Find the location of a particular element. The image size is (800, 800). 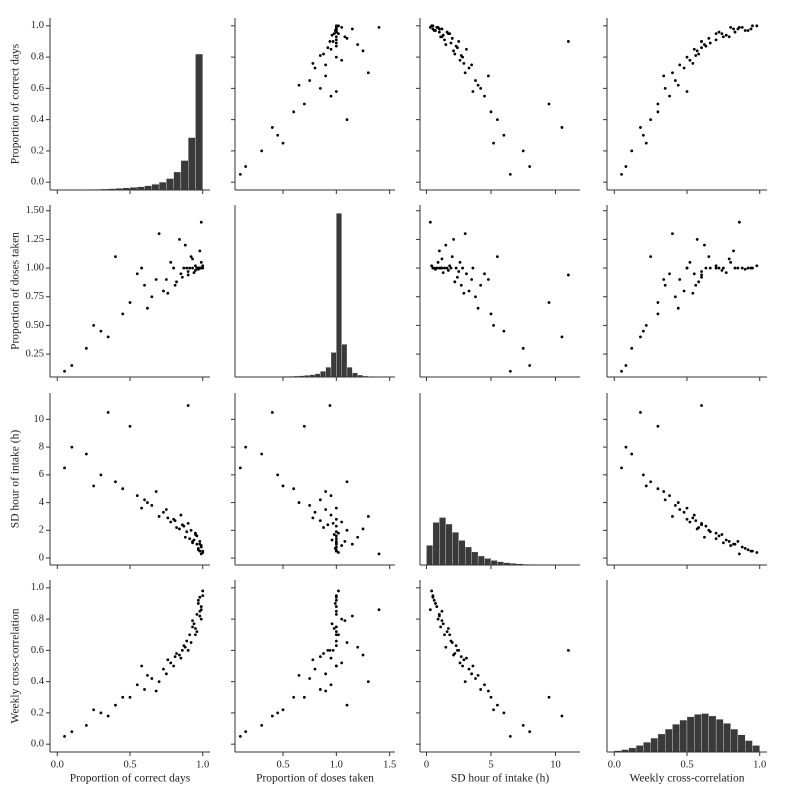

x-tick-label: 0.5 is located at coordinates (129, 764).